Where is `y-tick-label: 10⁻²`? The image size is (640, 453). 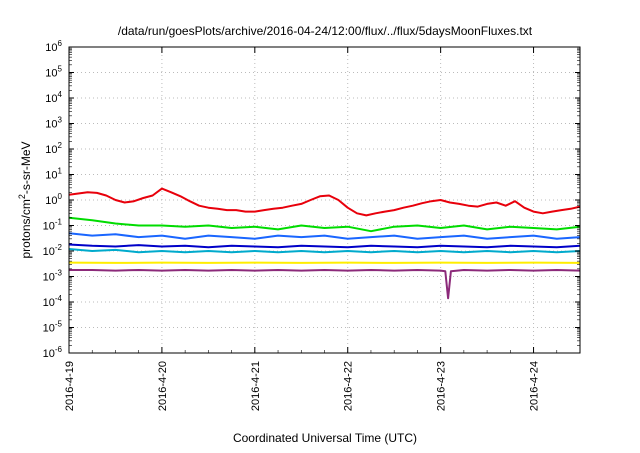 y-tick-label: 10⁻² is located at coordinates (53, 250).